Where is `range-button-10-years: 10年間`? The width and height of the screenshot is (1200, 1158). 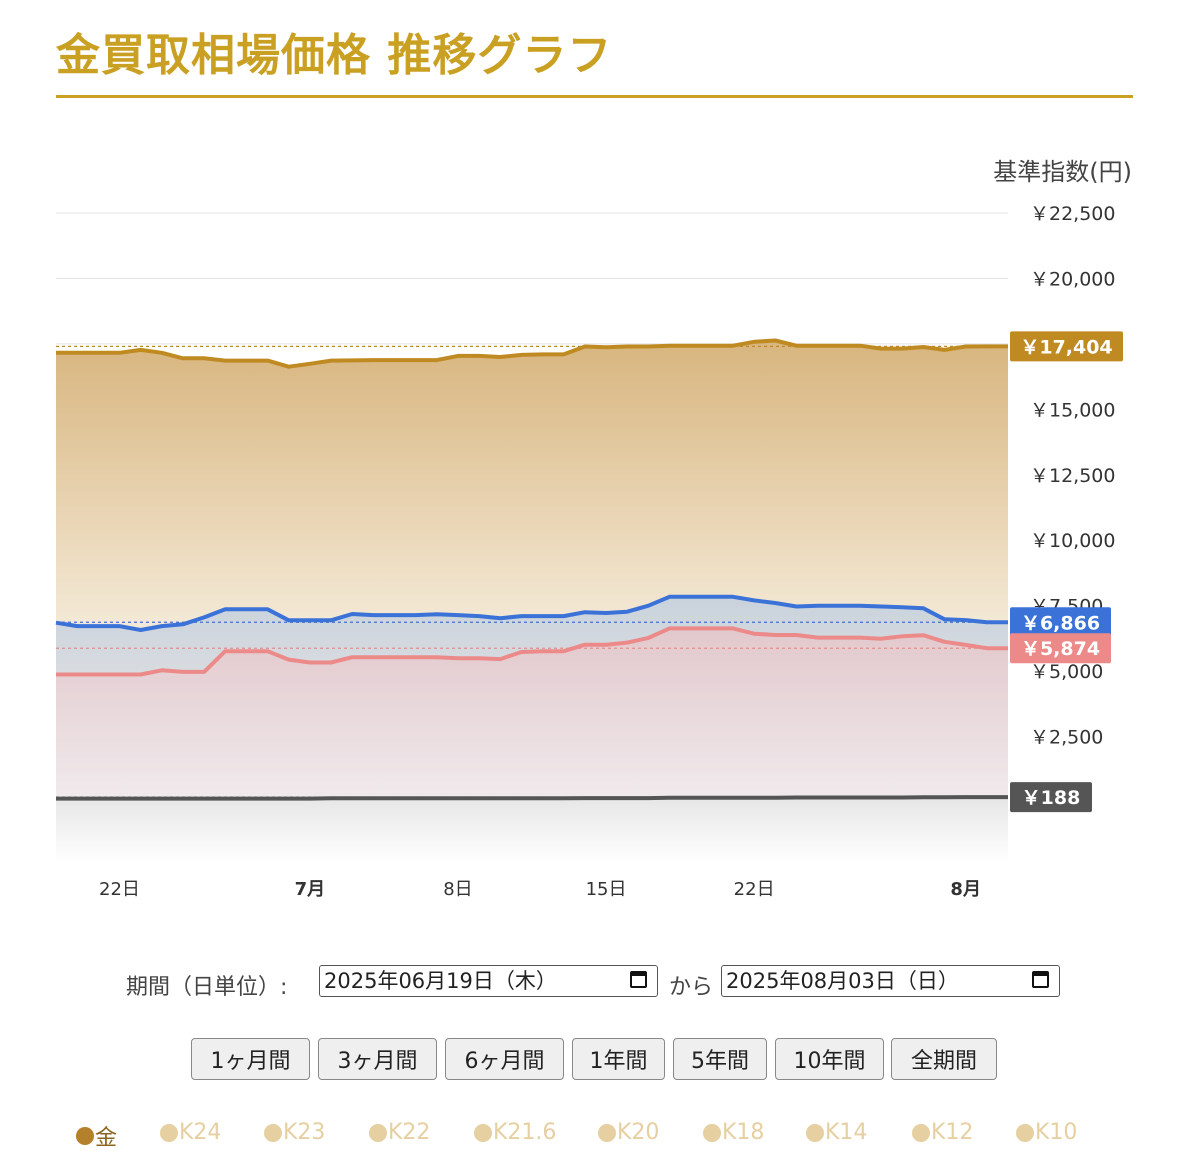 range-button-10-years: 10年間 is located at coordinates (829, 1059).